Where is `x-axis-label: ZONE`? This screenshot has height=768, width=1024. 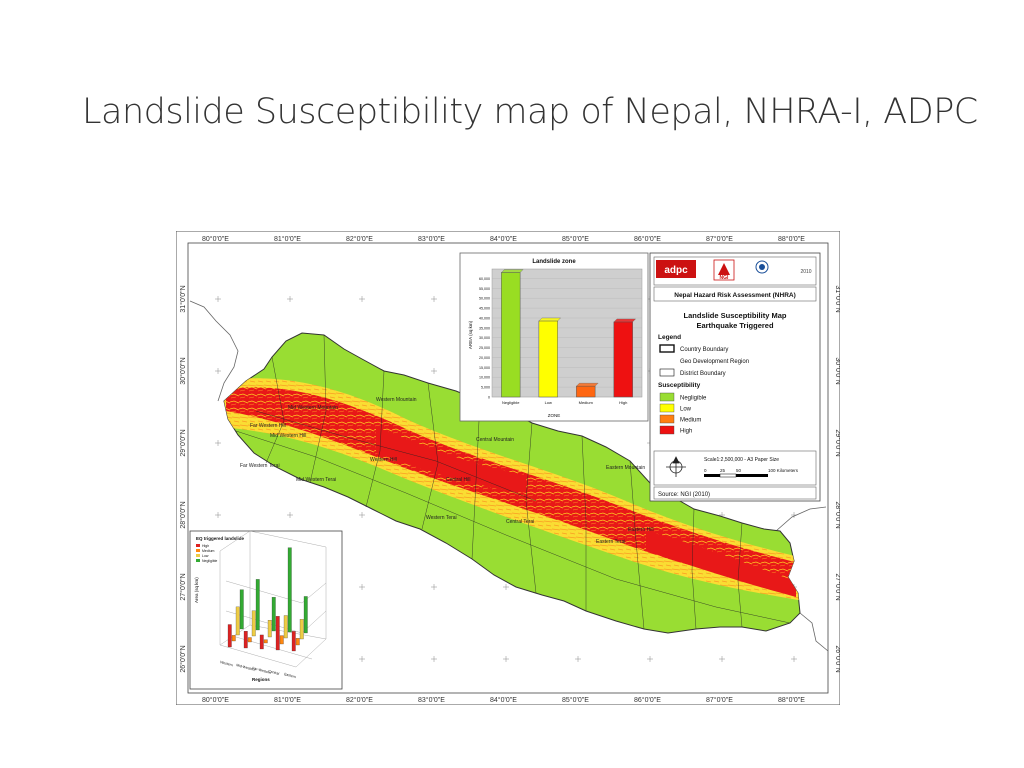
x-axis-label: ZONE is located at coordinates (554, 415).